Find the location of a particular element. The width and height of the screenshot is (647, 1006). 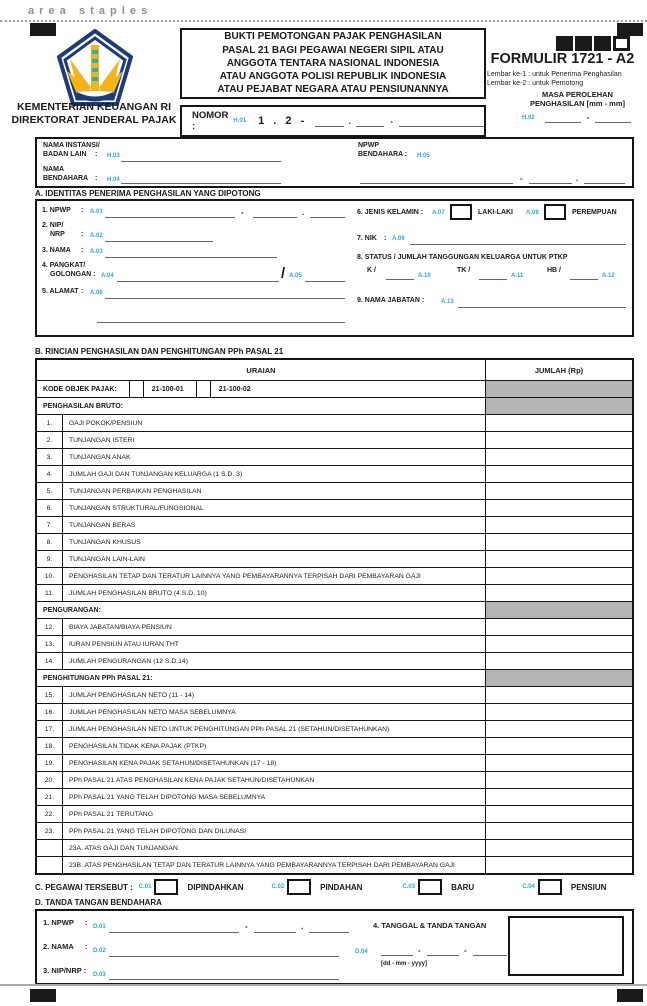

signature-box is located at coordinates (566, 946).